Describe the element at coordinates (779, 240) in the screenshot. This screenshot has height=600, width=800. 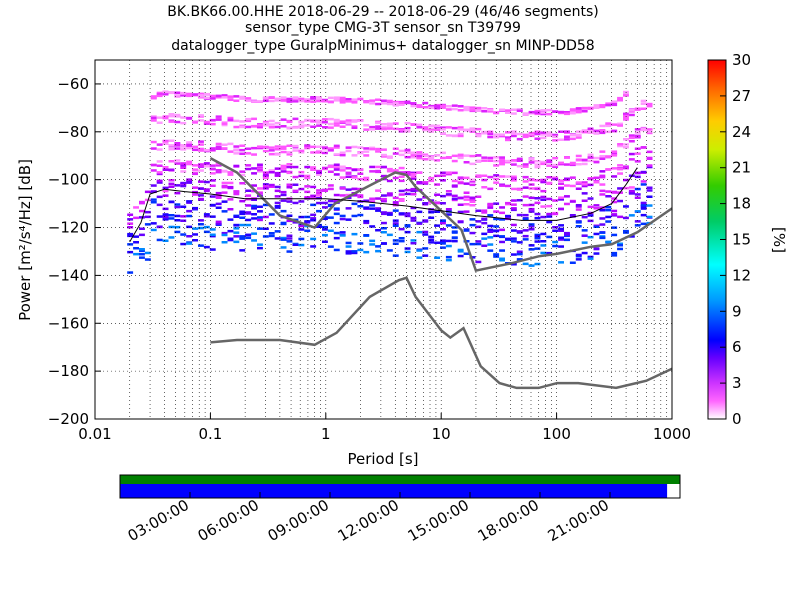
I see `colorbar-label: [%]` at that location.